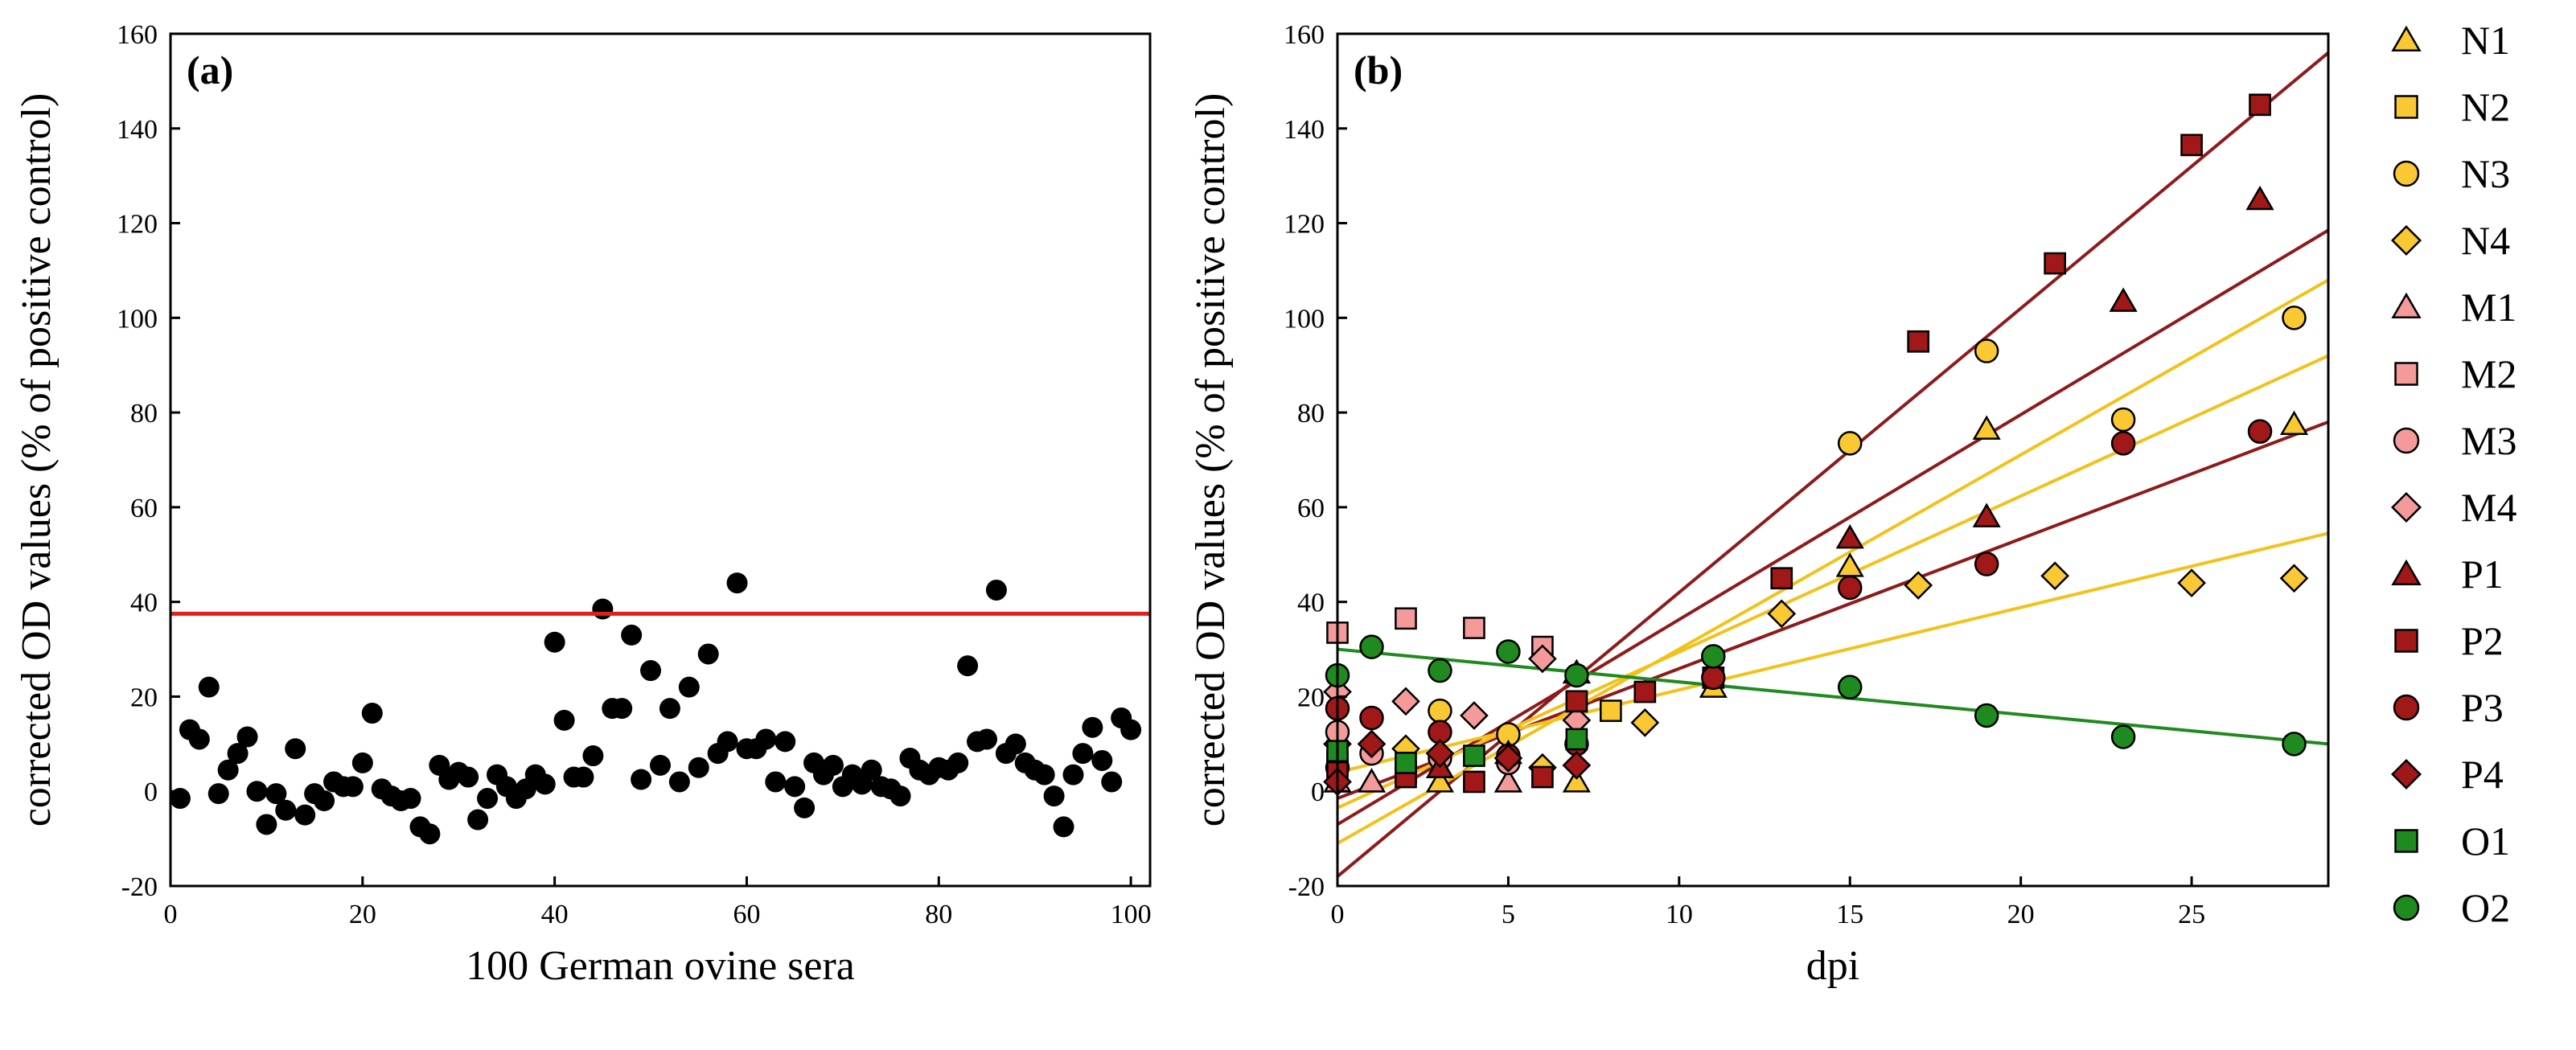 Image resolution: width=2576 pixels, height=1050 pixels. What do you see at coordinates (1542, 659) in the screenshot?
I see `series-m4-point` at bounding box center [1542, 659].